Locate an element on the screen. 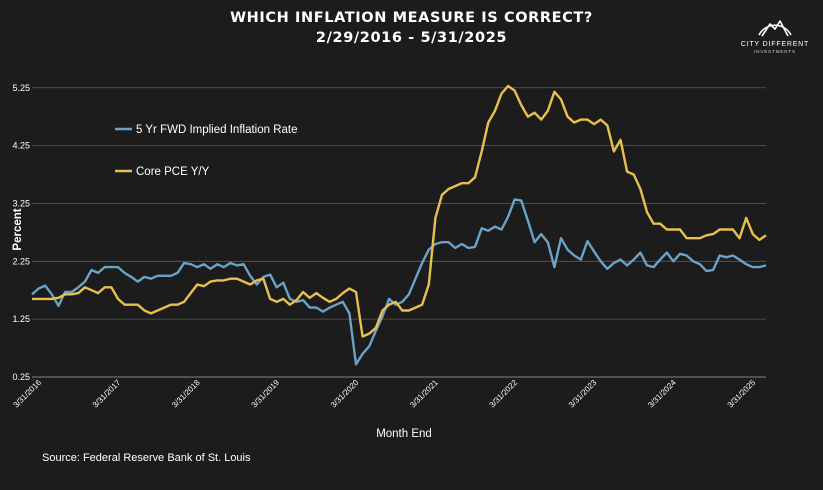 This screenshot has height=490, width=823. y-tick-label: 4.25 is located at coordinates (21, 146).